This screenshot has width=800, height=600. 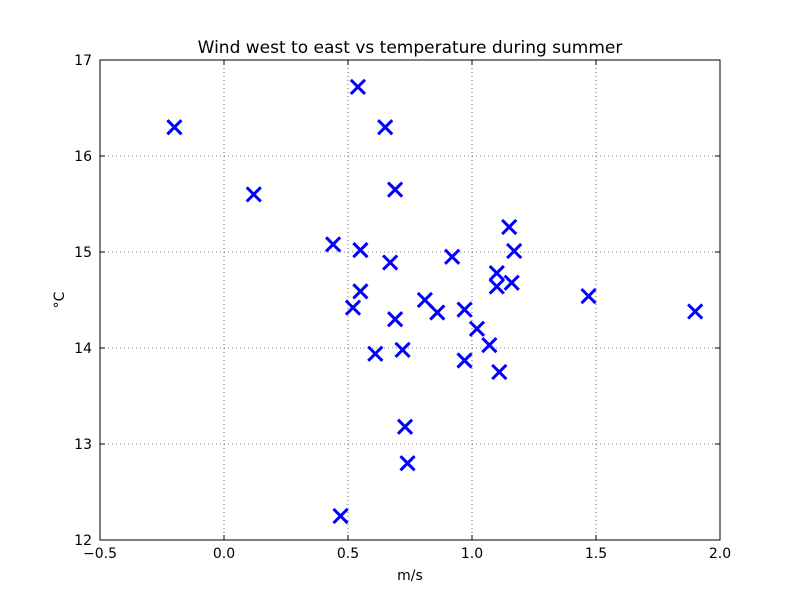 I want to click on y-axis-label: °C, so click(x=60, y=299).